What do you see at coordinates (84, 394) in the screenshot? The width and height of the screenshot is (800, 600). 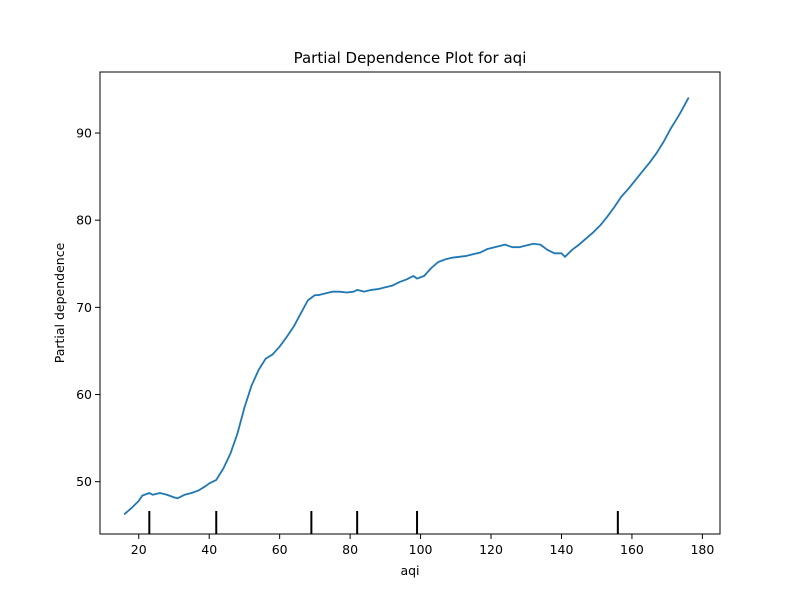 I see `y-tick-label: 60` at bounding box center [84, 394].